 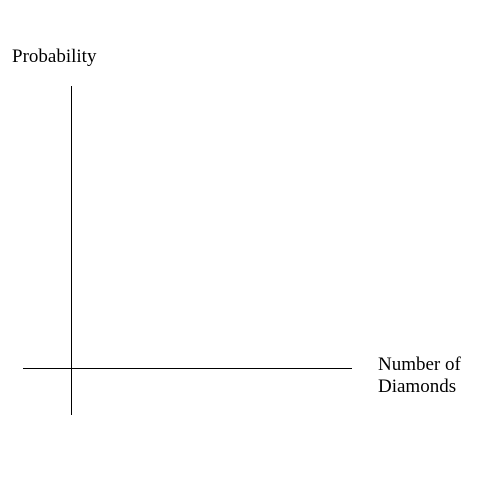 I want to click on x-axis-label: Number of Diamonds, so click(x=419, y=376).